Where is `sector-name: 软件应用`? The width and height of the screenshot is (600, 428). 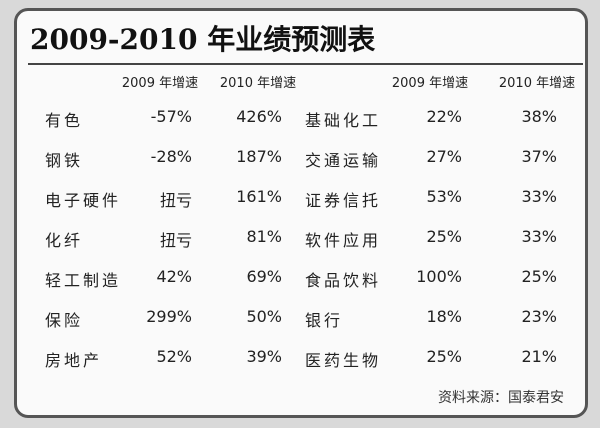 sector-name: 软件应用 is located at coordinates (343, 240).